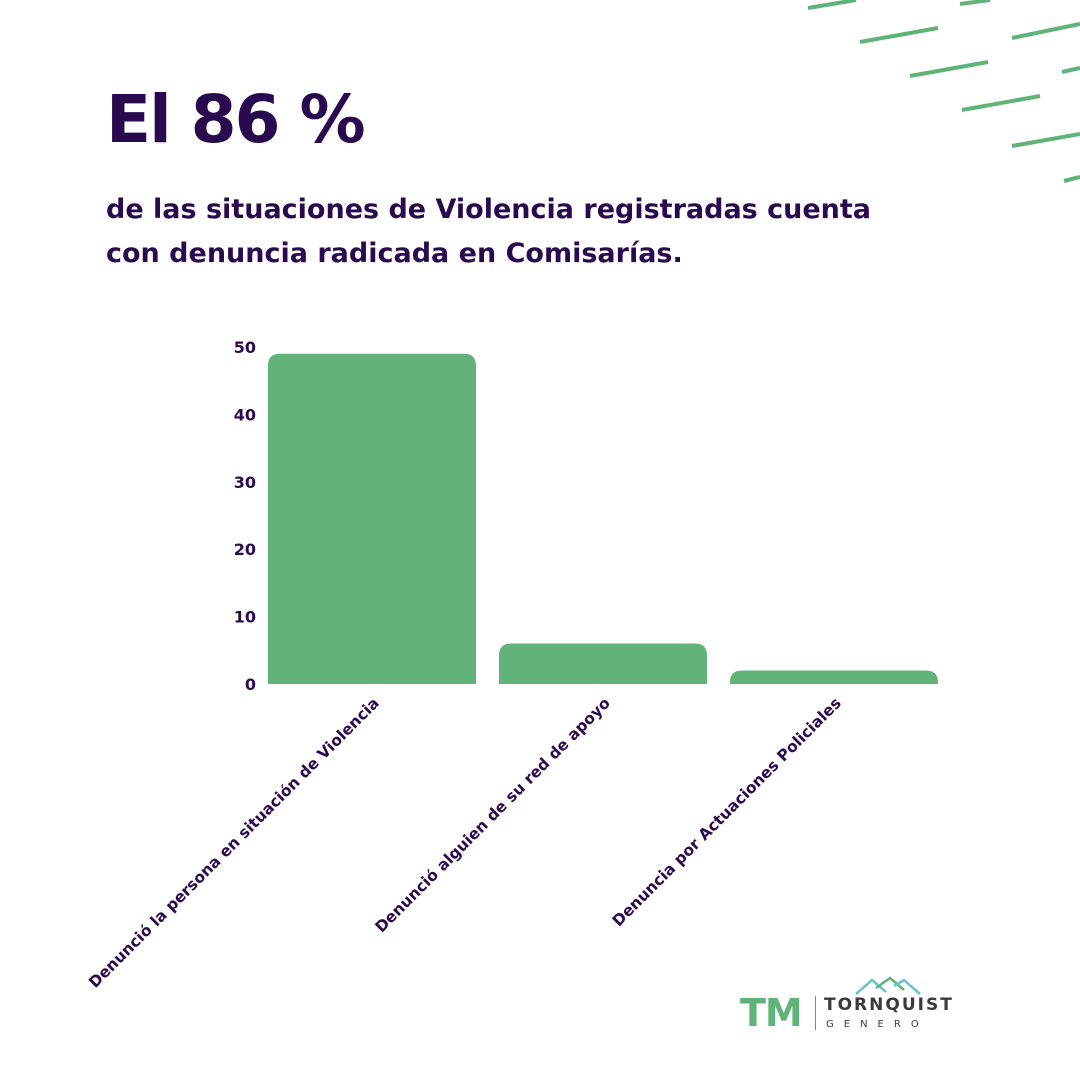 The height and width of the screenshot is (1080, 1080). Describe the element at coordinates (889, 1005) in the screenshot. I see `logo-name: TORNQUIST` at that location.